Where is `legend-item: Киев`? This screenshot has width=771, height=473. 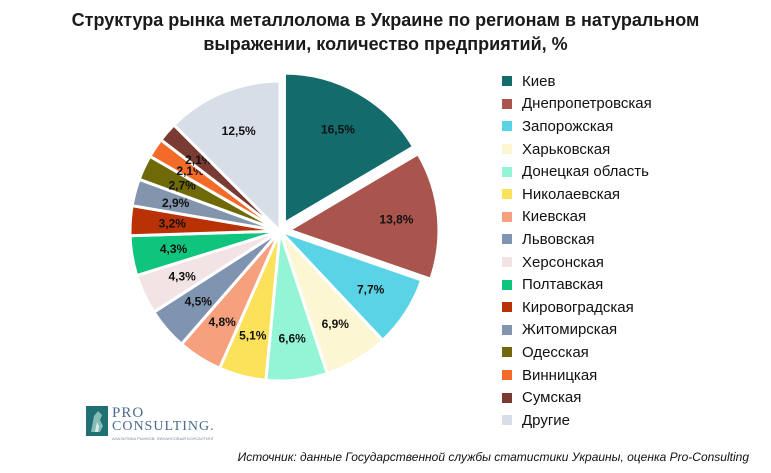 legend-item: Киев is located at coordinates (577, 81).